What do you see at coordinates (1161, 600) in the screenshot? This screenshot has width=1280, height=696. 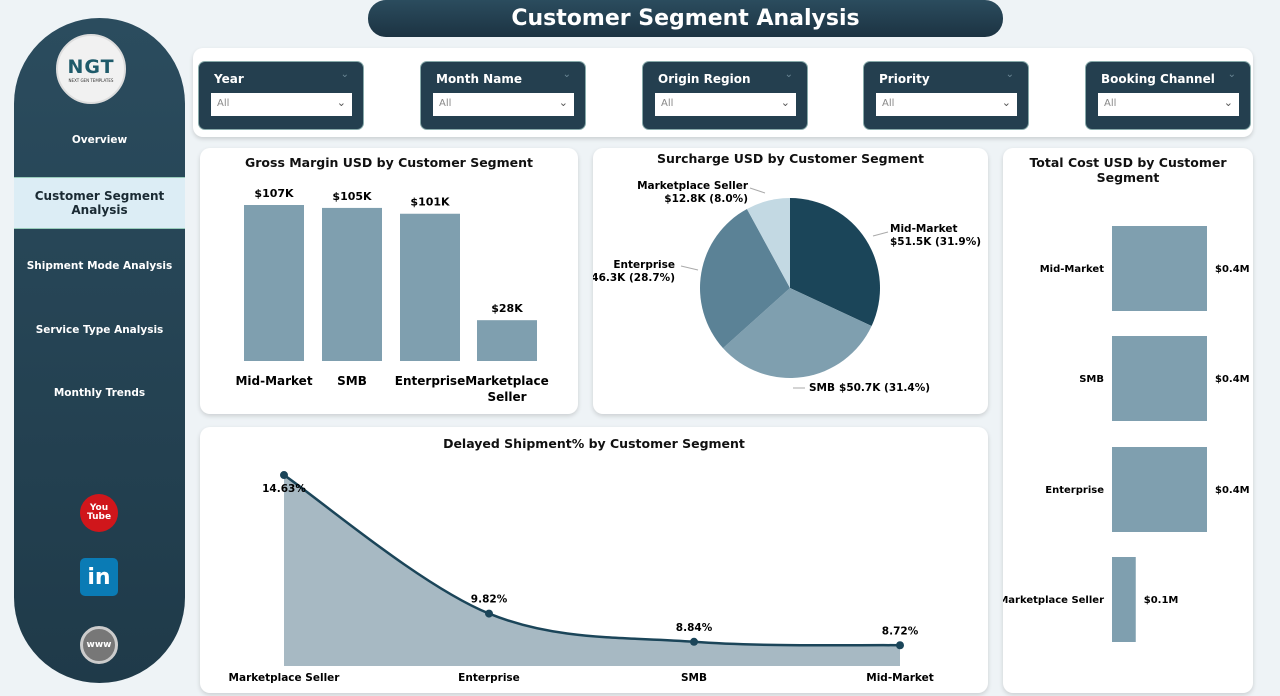 I see `data-label: $0.1M` at bounding box center [1161, 600].